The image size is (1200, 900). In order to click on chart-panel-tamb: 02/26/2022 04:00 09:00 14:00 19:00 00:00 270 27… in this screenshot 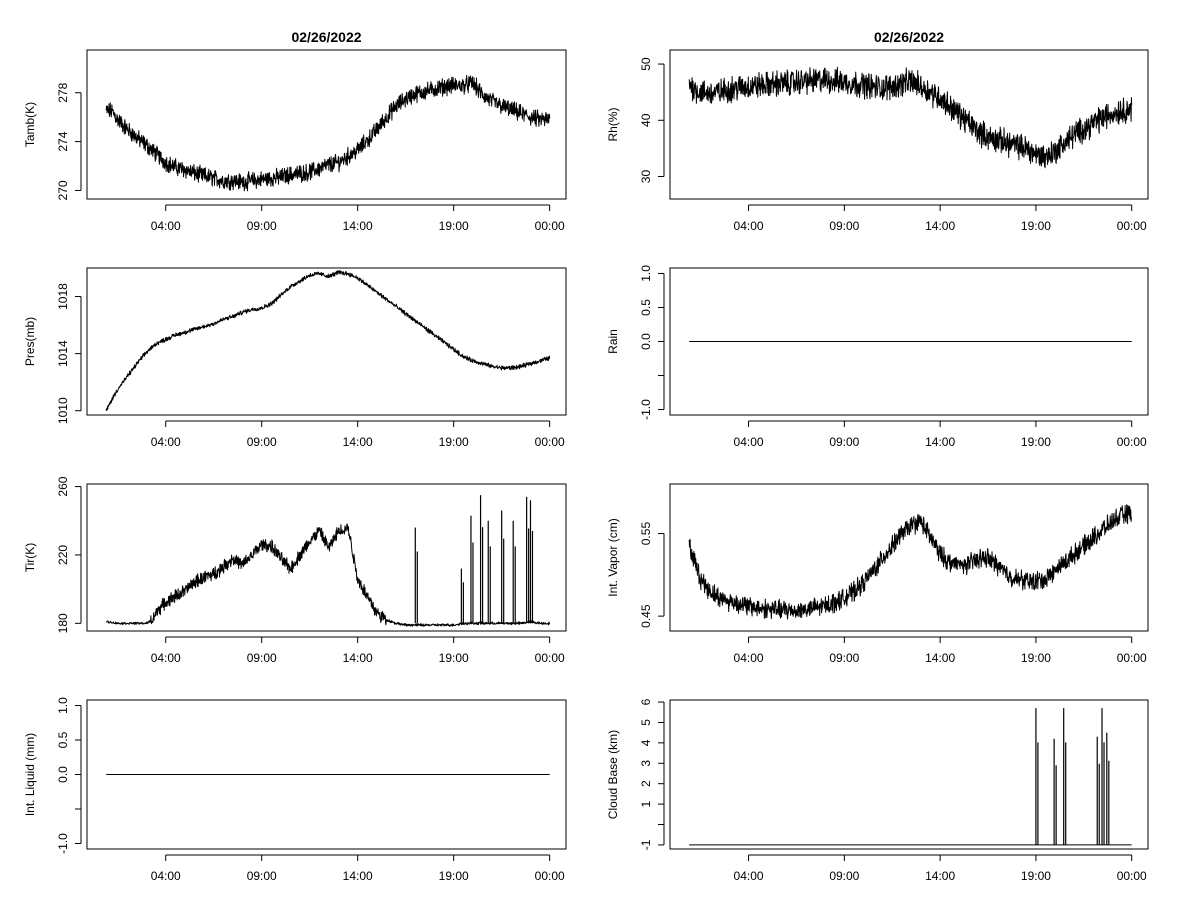, I will do `click(295, 131)`.